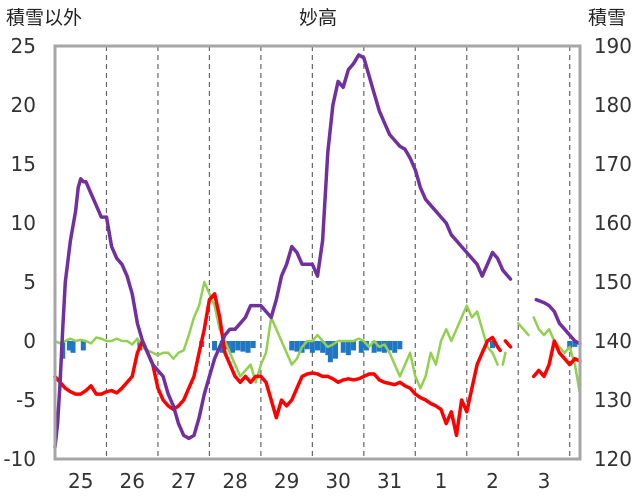 The image size is (636, 501). What do you see at coordinates (44, 18) in the screenshot?
I see `left-axis-label: 積雪以外` at bounding box center [44, 18].